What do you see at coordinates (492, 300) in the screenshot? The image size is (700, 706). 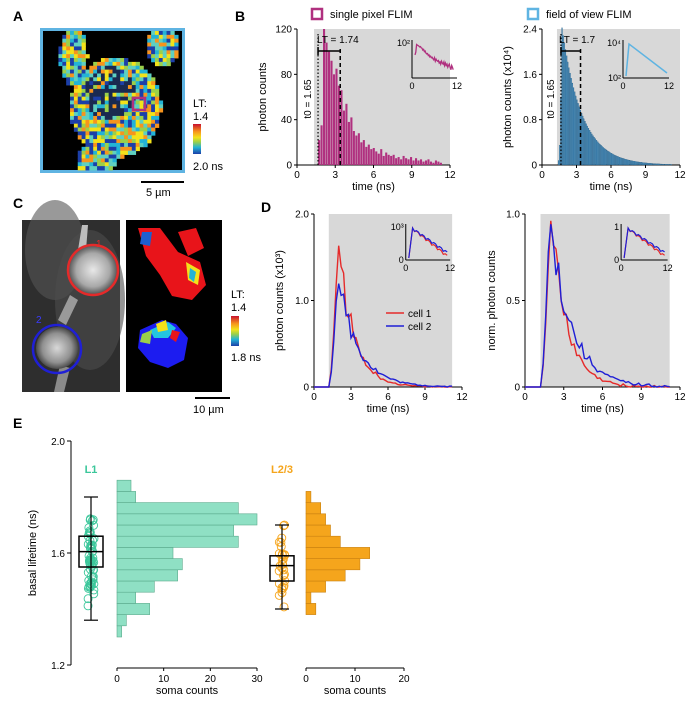 I see `y-axis-title: norm. photon counts` at bounding box center [492, 300].